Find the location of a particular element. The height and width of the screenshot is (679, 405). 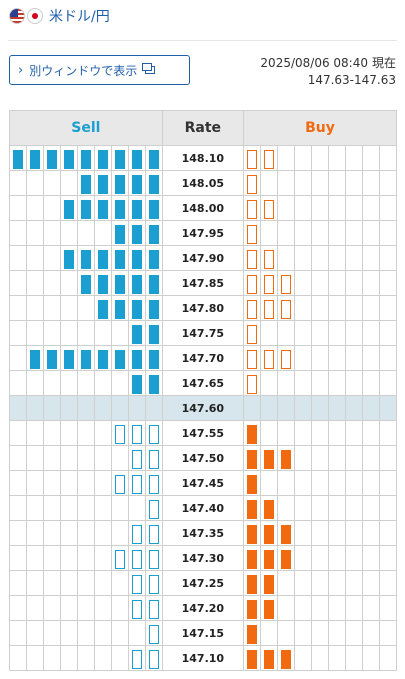

rate-cell: 147.20 is located at coordinates (202, 608).